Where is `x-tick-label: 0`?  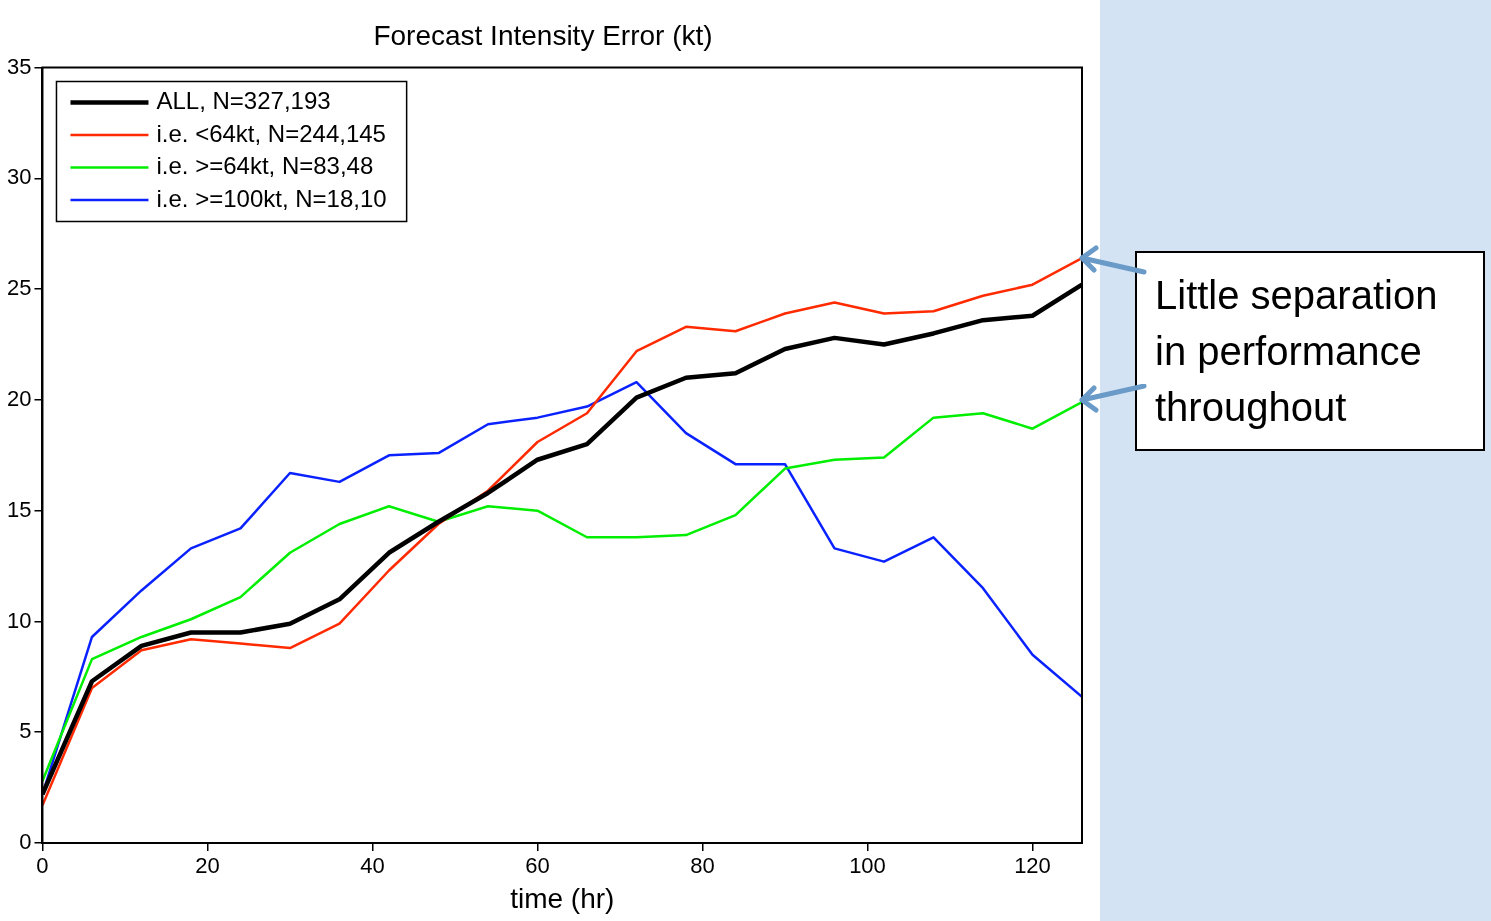 x-tick-label: 0 is located at coordinates (42, 866).